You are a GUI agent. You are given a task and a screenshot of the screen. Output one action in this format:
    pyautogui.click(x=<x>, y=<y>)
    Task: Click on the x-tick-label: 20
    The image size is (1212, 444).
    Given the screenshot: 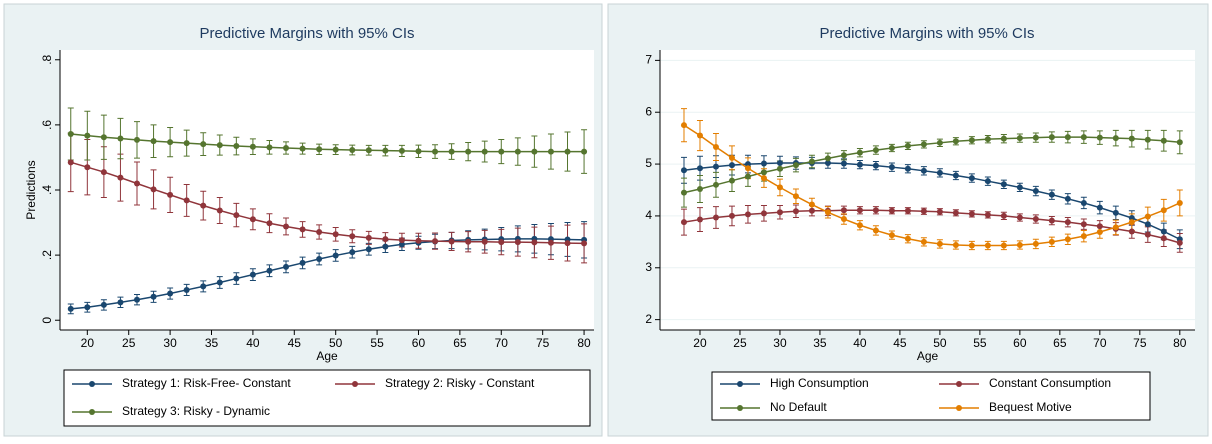 What is the action you would take?
    pyautogui.click(x=700, y=343)
    